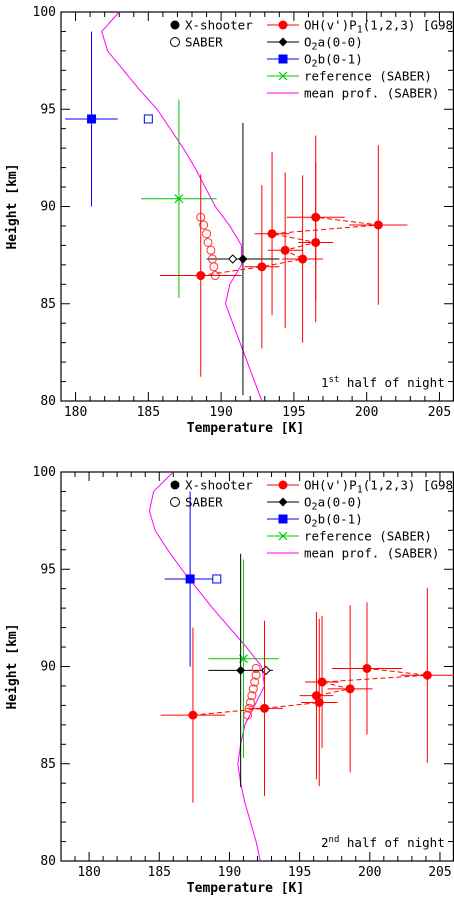  Describe the element at coordinates (383, 382) in the screenshot. I see `panel-annotation: 1st half of night` at that location.